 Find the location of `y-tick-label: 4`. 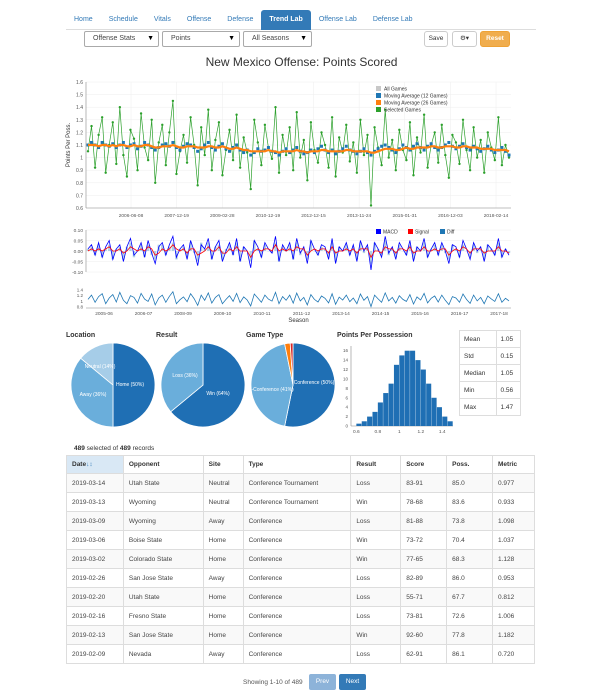

y-tick-label: 4 is located at coordinates (346, 407).